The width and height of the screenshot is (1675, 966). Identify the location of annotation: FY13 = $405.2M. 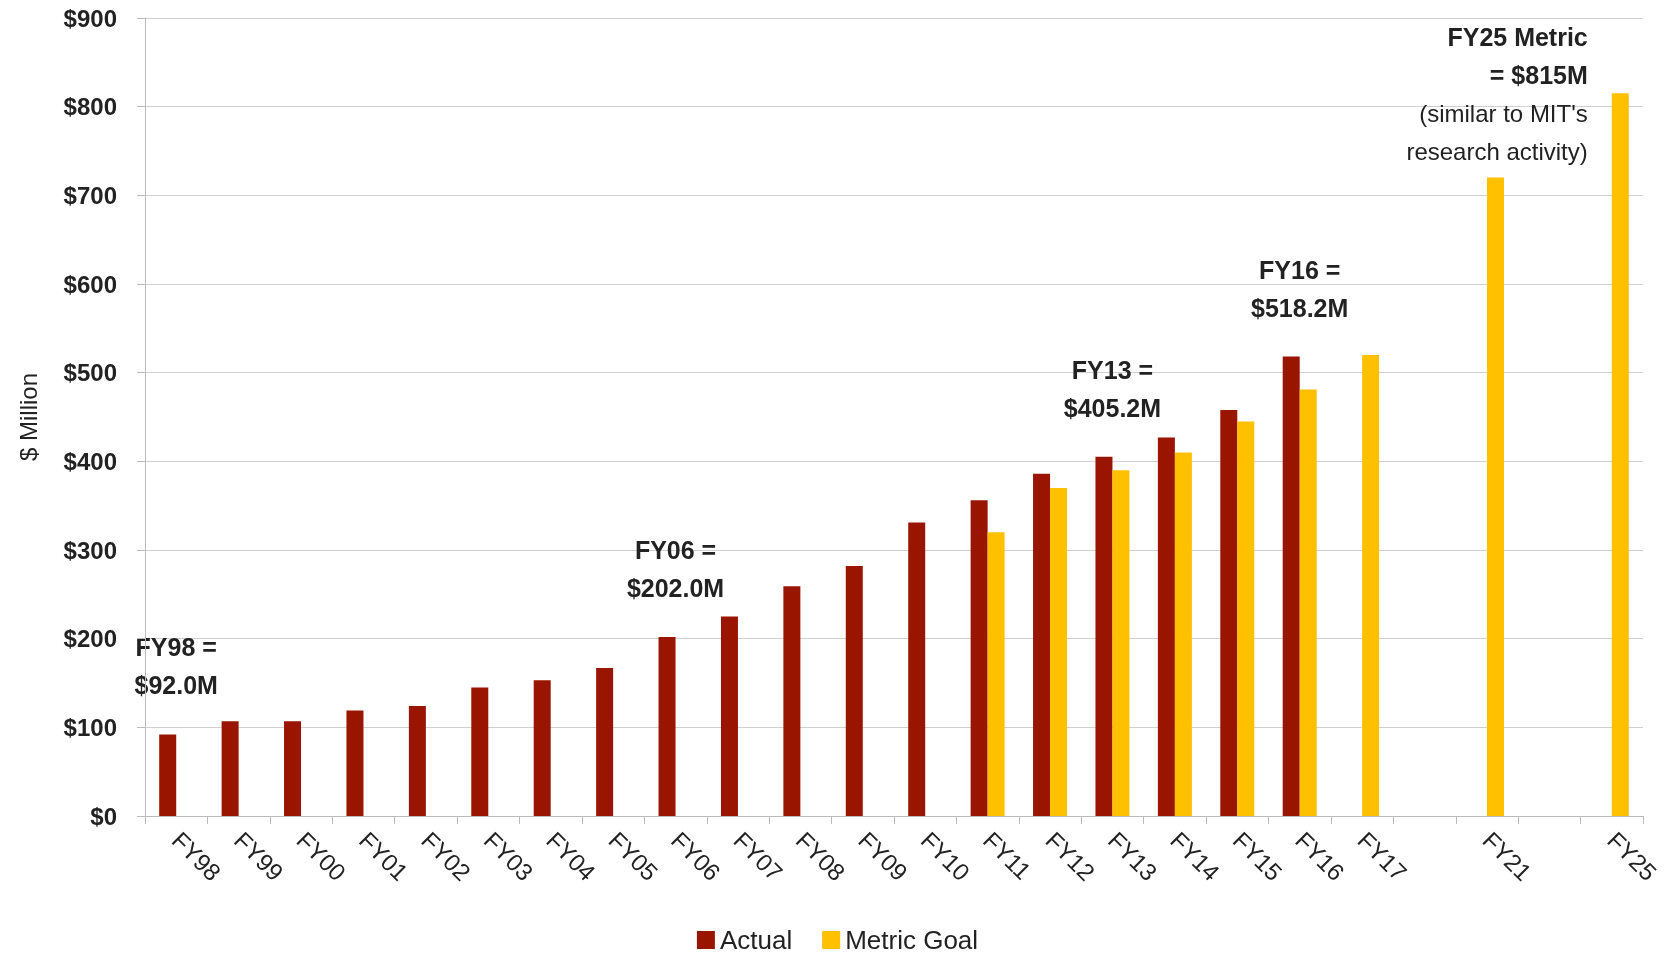
(1112, 388).